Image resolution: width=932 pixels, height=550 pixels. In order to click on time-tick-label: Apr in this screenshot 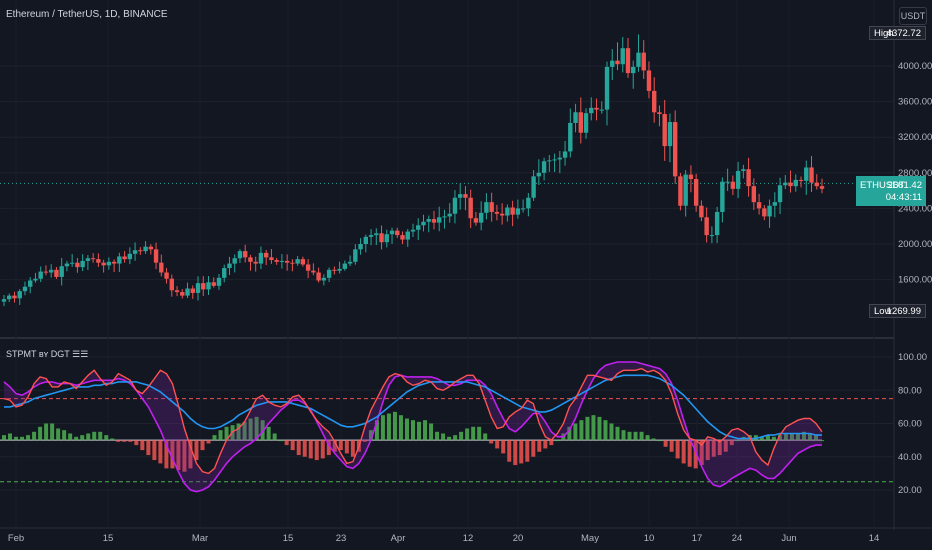, I will do `click(398, 538)`.